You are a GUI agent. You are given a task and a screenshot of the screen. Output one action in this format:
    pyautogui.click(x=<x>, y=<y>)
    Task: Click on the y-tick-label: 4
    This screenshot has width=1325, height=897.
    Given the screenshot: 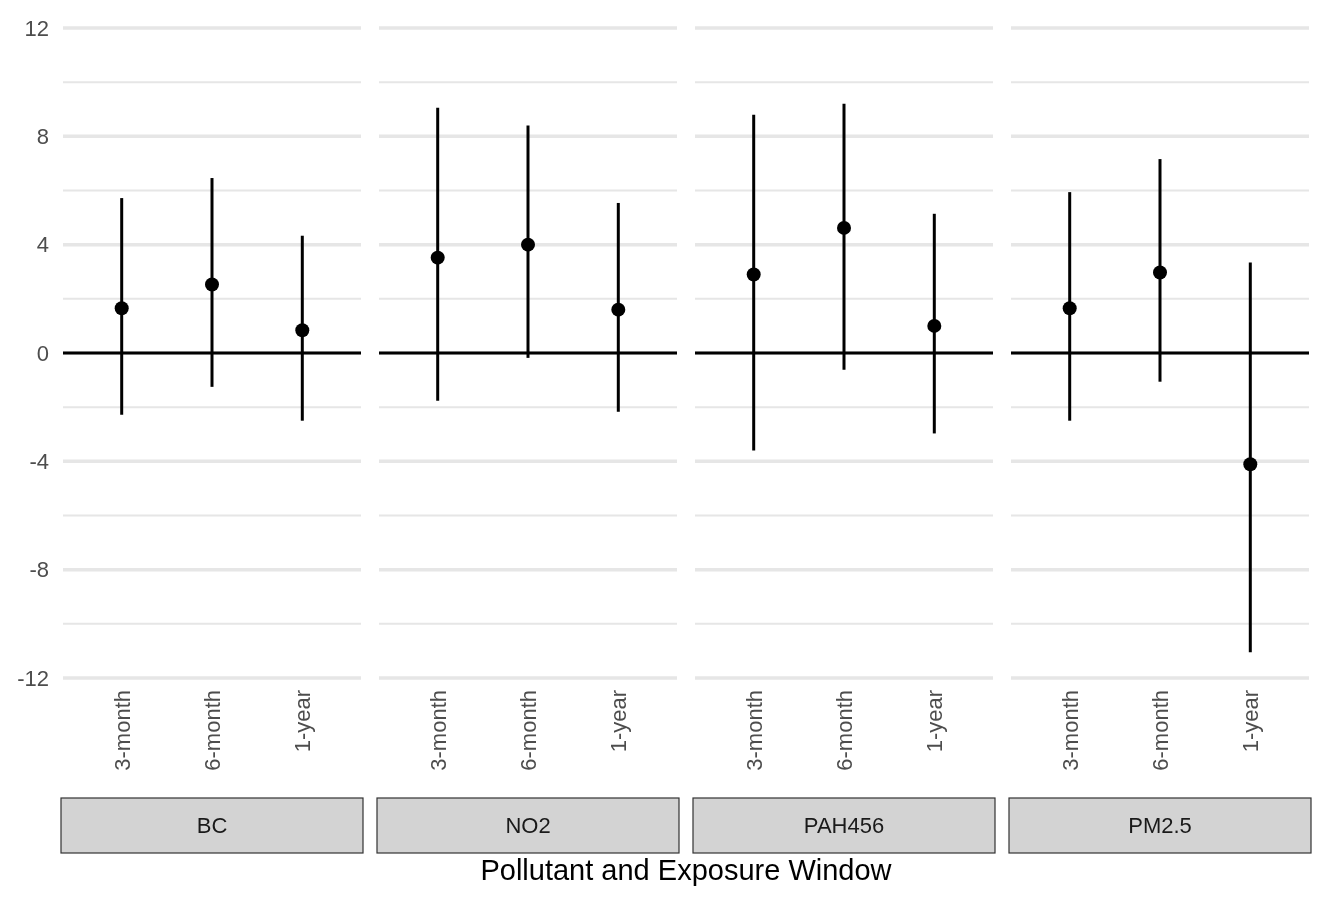 What is the action you would take?
    pyautogui.click(x=42, y=245)
    